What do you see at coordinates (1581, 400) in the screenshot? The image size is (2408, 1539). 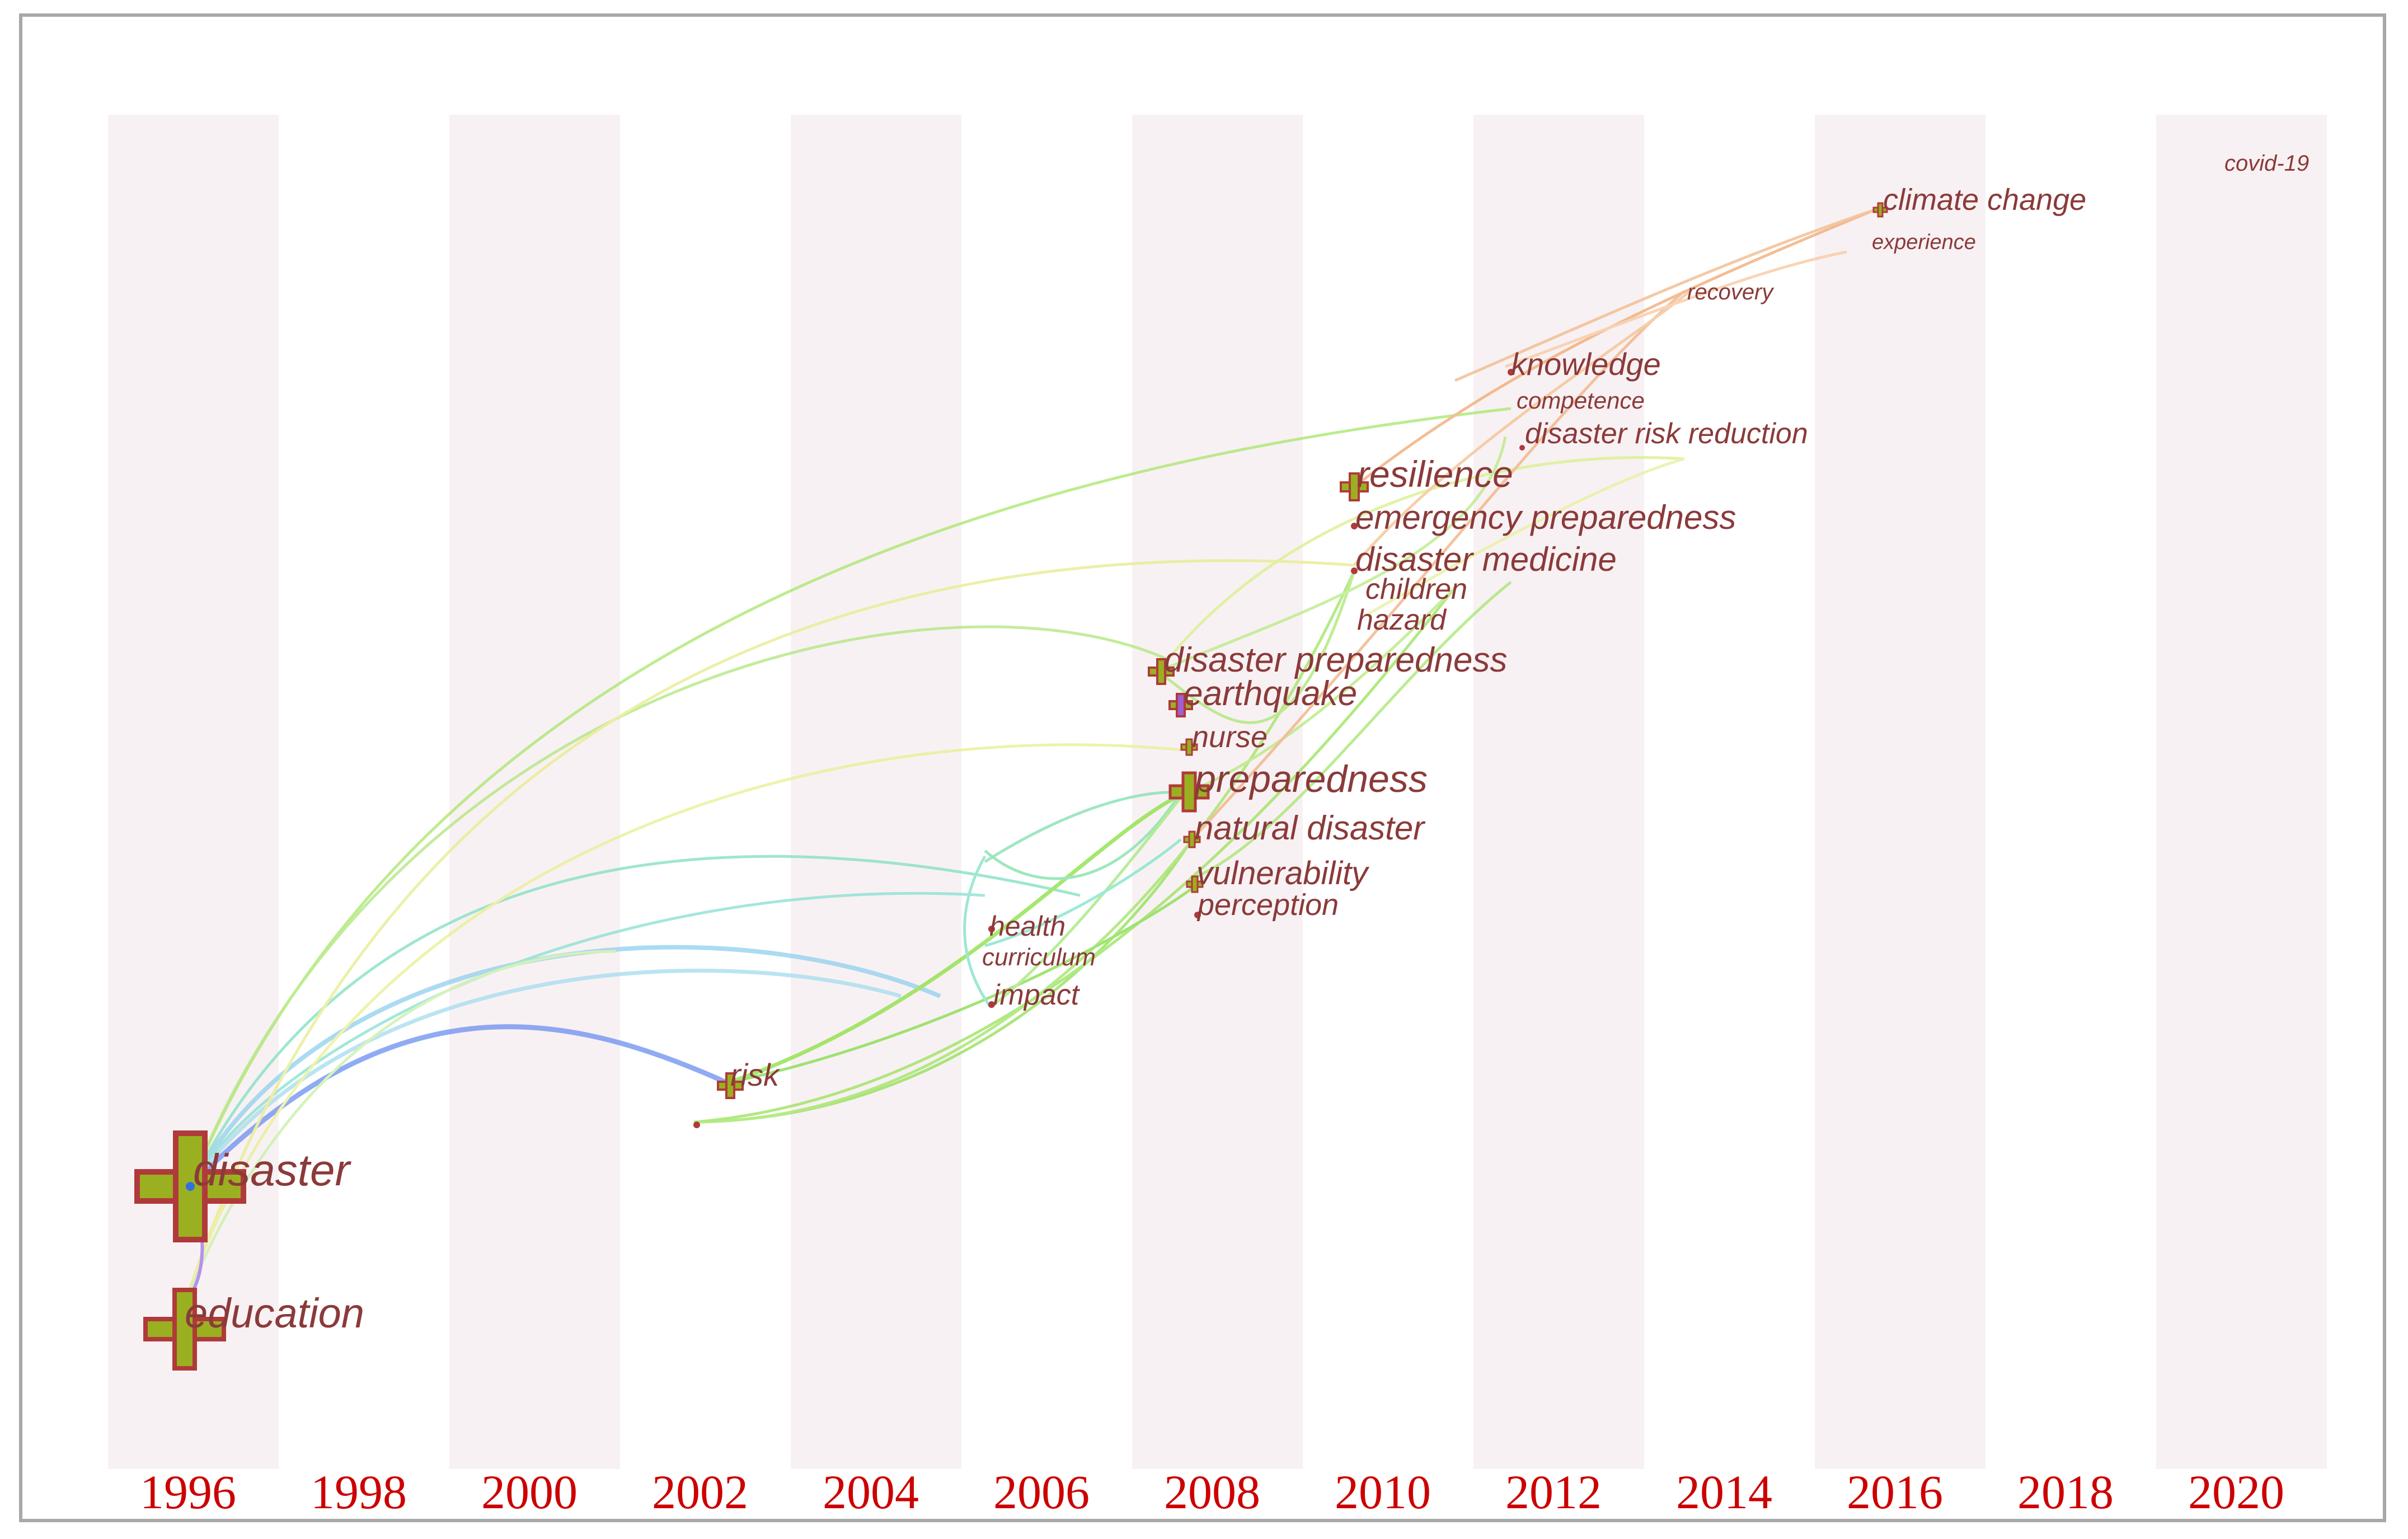 I see `keyword-competence: competence` at bounding box center [1581, 400].